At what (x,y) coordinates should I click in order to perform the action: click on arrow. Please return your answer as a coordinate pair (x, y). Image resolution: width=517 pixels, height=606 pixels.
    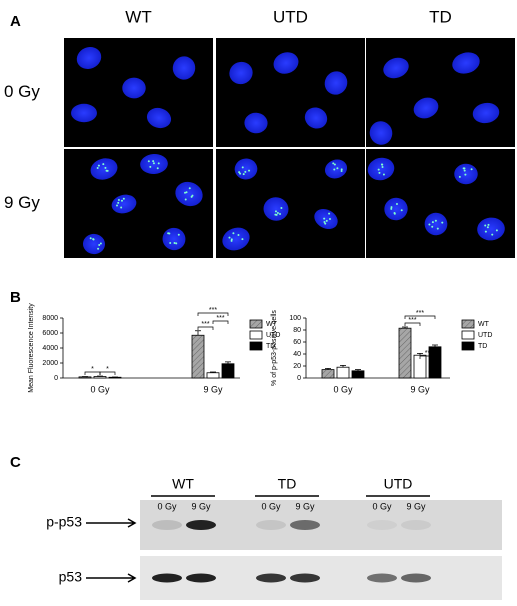
    Looking at the image, I should click on (111, 523).